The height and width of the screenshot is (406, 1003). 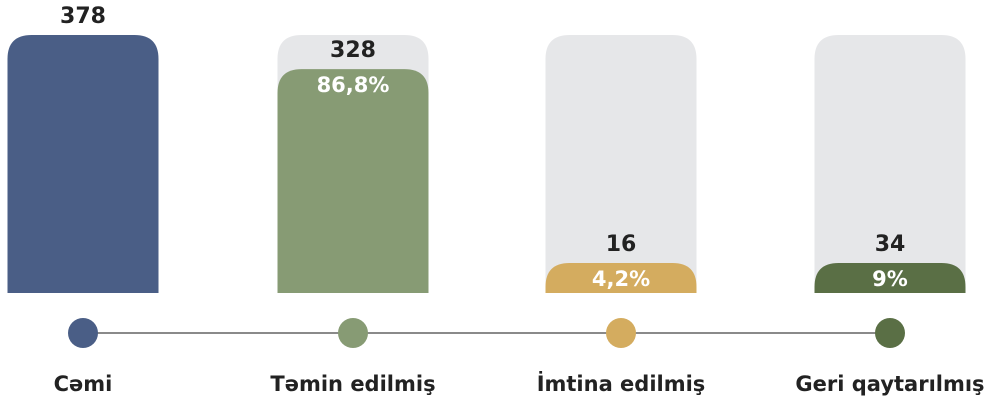 I want to click on percent-label: 9%, so click(x=890, y=279).